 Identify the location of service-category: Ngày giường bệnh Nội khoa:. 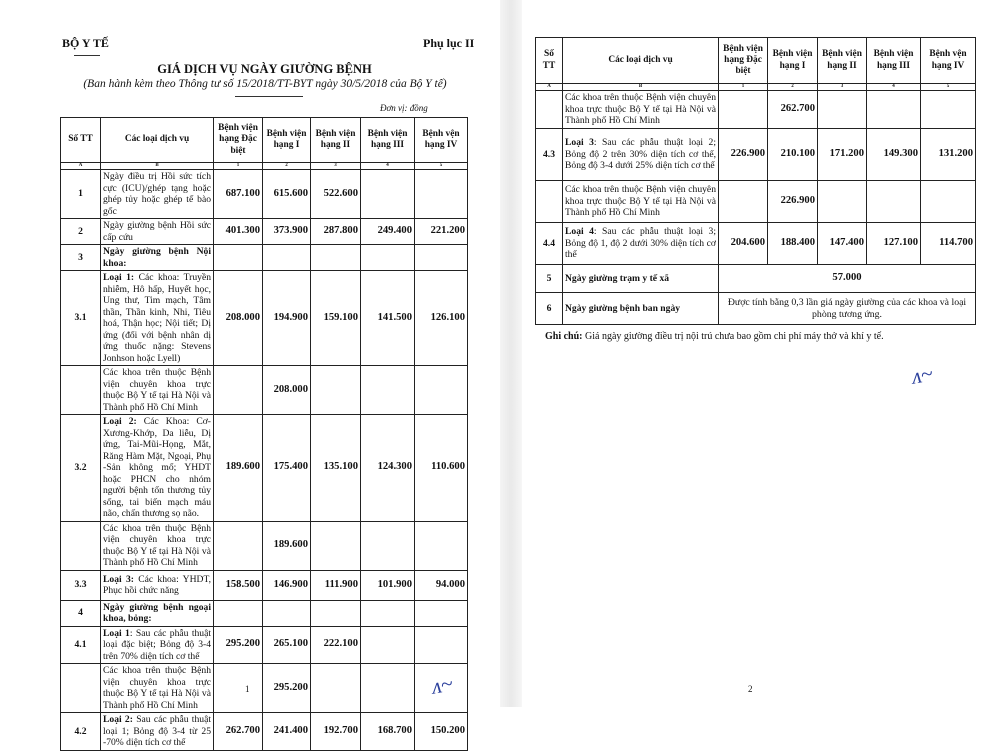
(157, 257).